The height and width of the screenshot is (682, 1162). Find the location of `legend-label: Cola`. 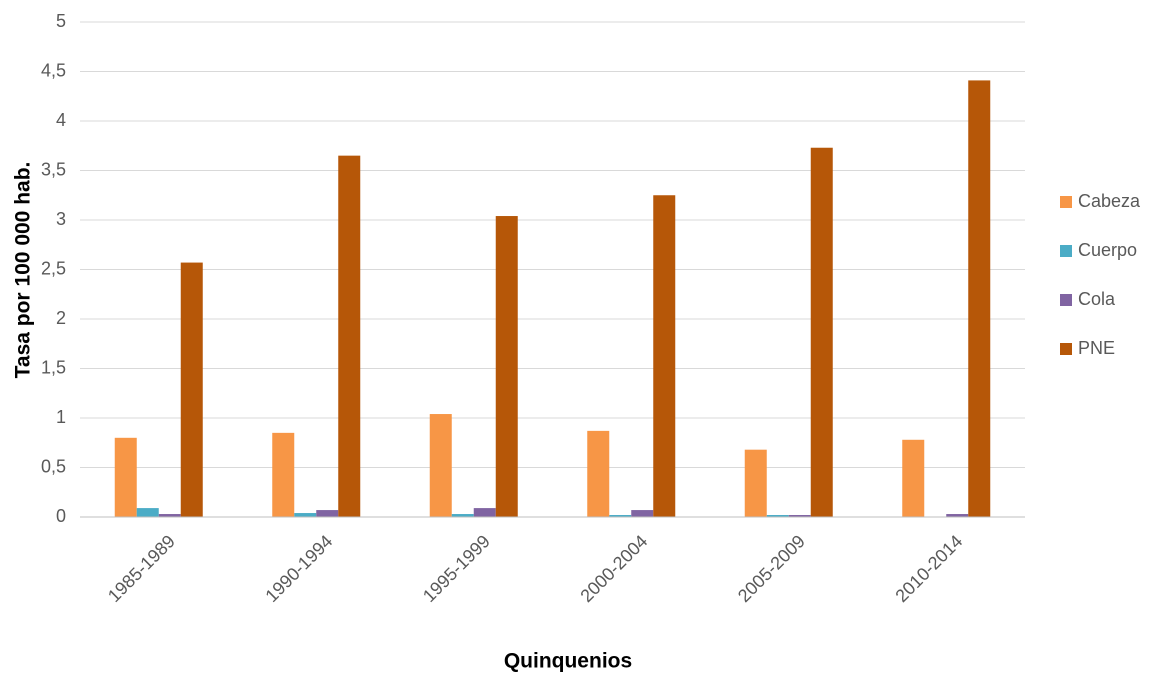

legend-label: Cola is located at coordinates (1097, 299).